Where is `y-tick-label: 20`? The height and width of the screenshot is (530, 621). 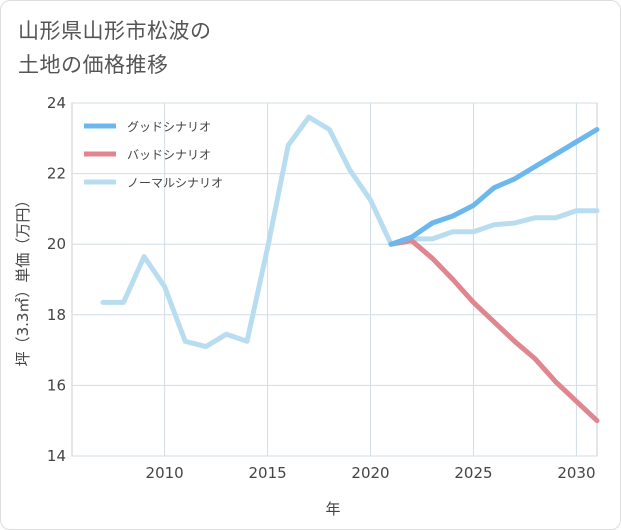
y-tick-label: 20 is located at coordinates (56, 244).